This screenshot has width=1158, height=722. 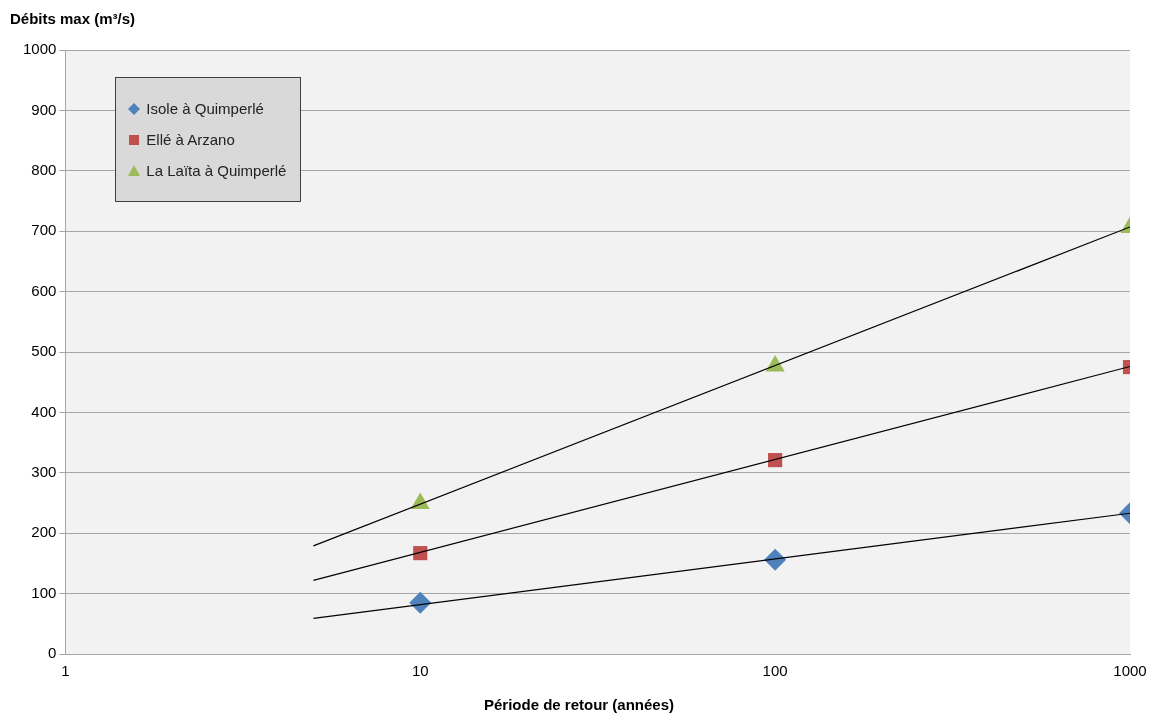 I want to click on y-tick-label: 200, so click(x=44, y=532).